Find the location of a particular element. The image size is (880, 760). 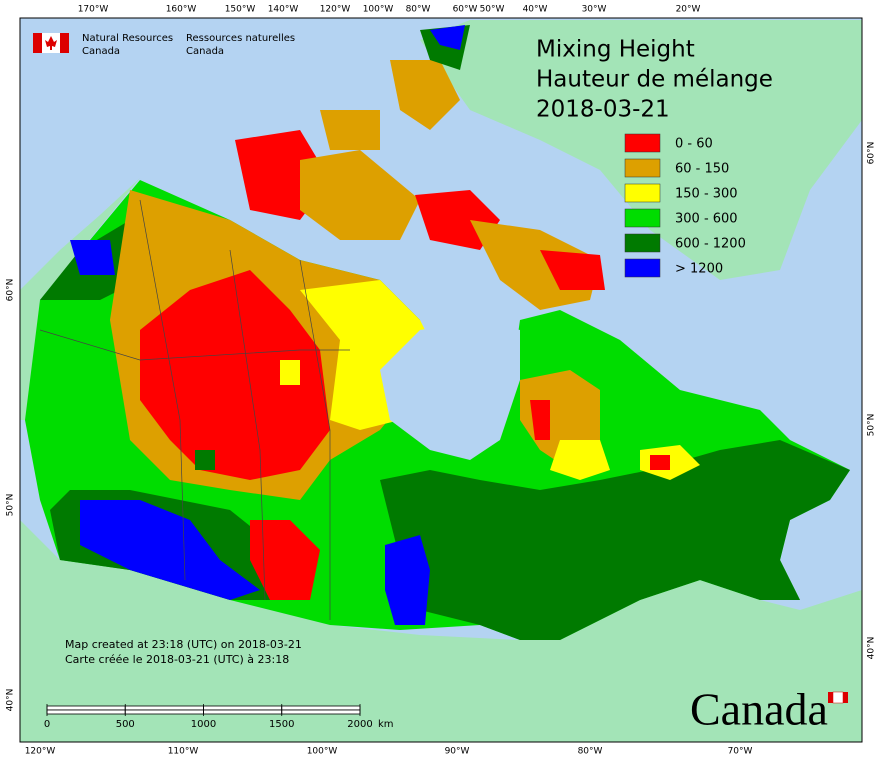

map-date: 2018-03-21 is located at coordinates (603, 110).